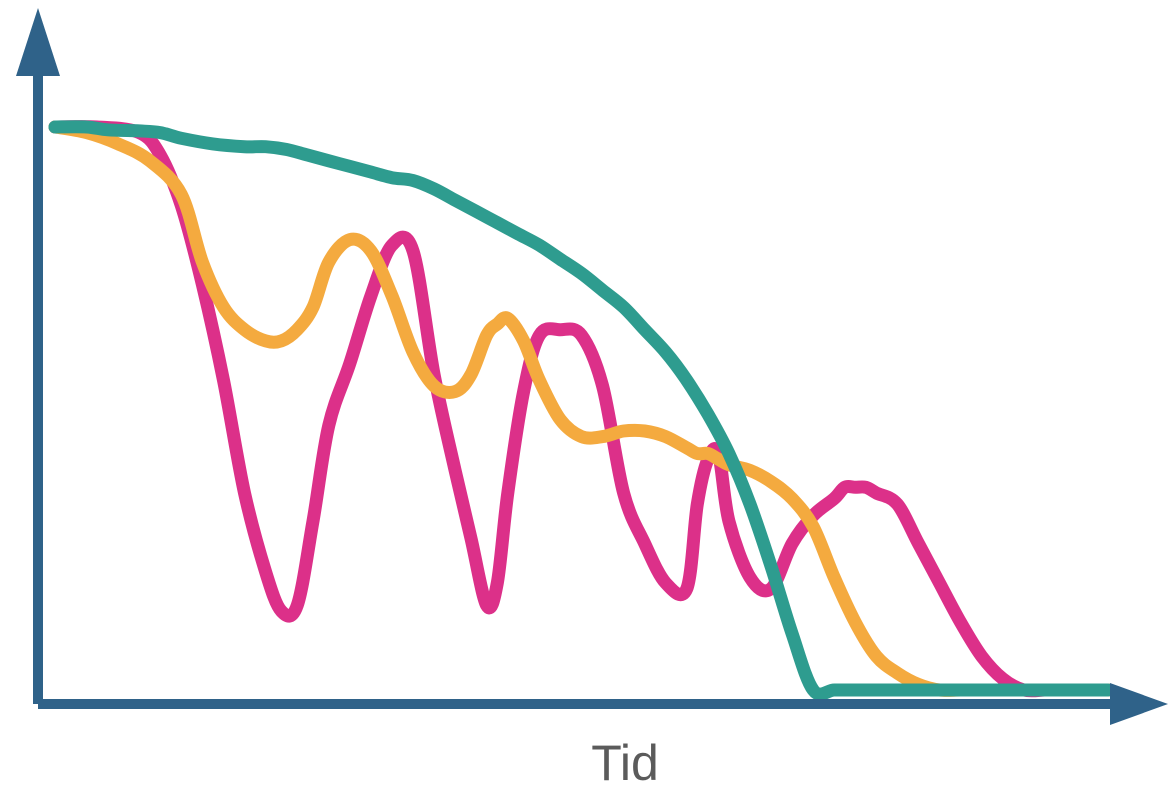  Describe the element at coordinates (625, 763) in the screenshot. I see `x-axis-label: Tid` at that location.